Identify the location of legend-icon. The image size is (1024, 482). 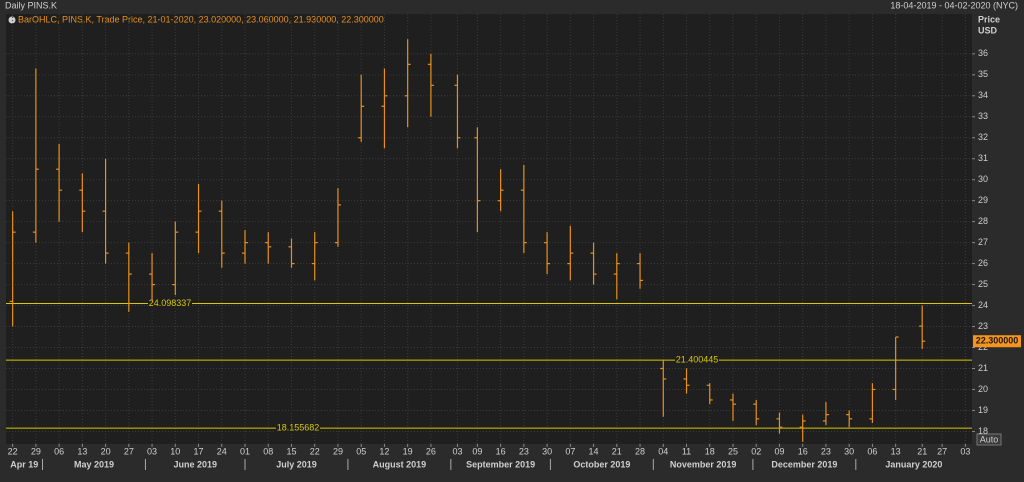
(12, 20).